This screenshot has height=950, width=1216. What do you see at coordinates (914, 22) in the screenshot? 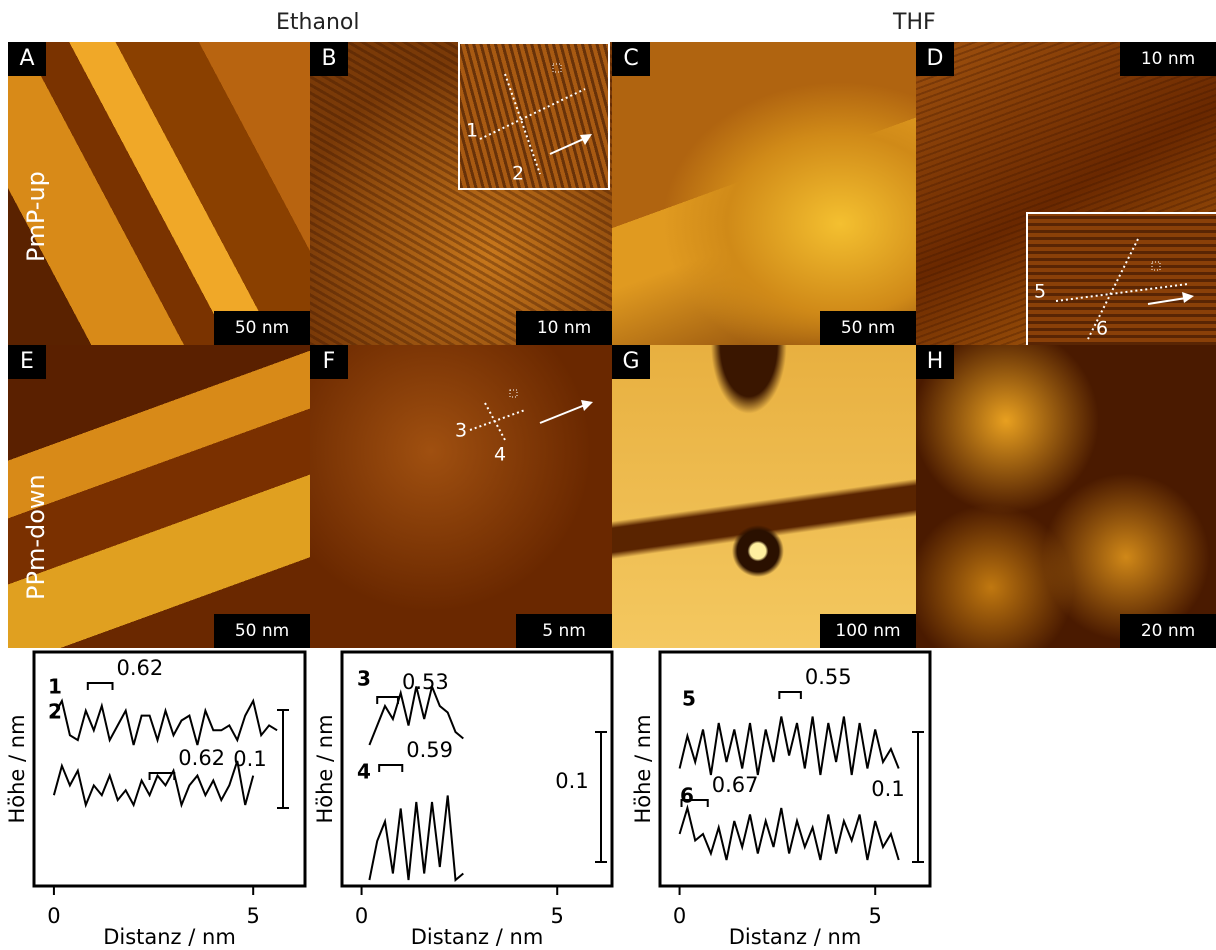
I see `column-header: THF` at bounding box center [914, 22].